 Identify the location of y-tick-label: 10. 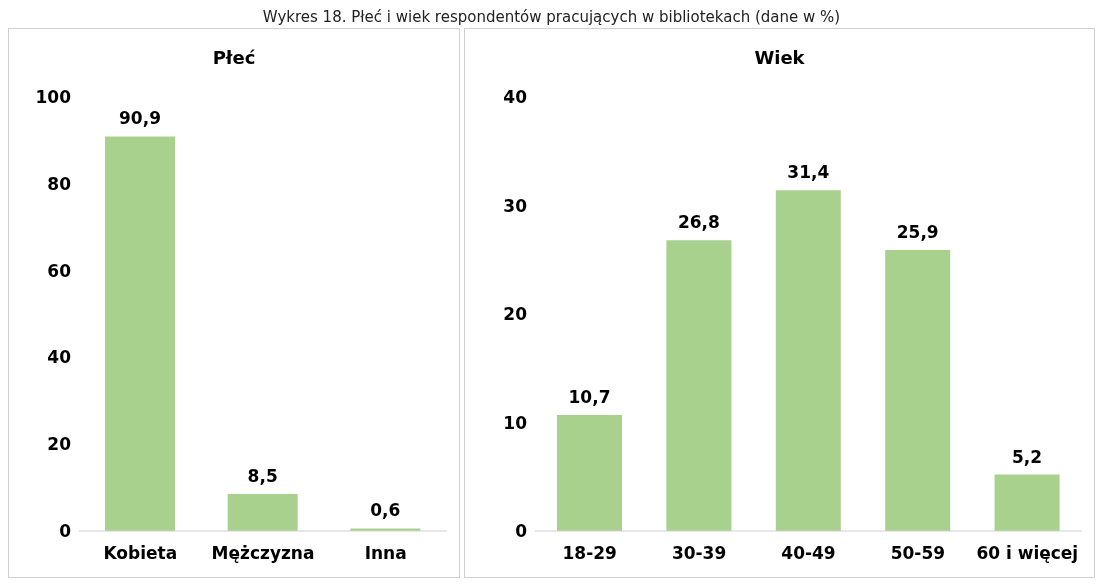
(515, 422).